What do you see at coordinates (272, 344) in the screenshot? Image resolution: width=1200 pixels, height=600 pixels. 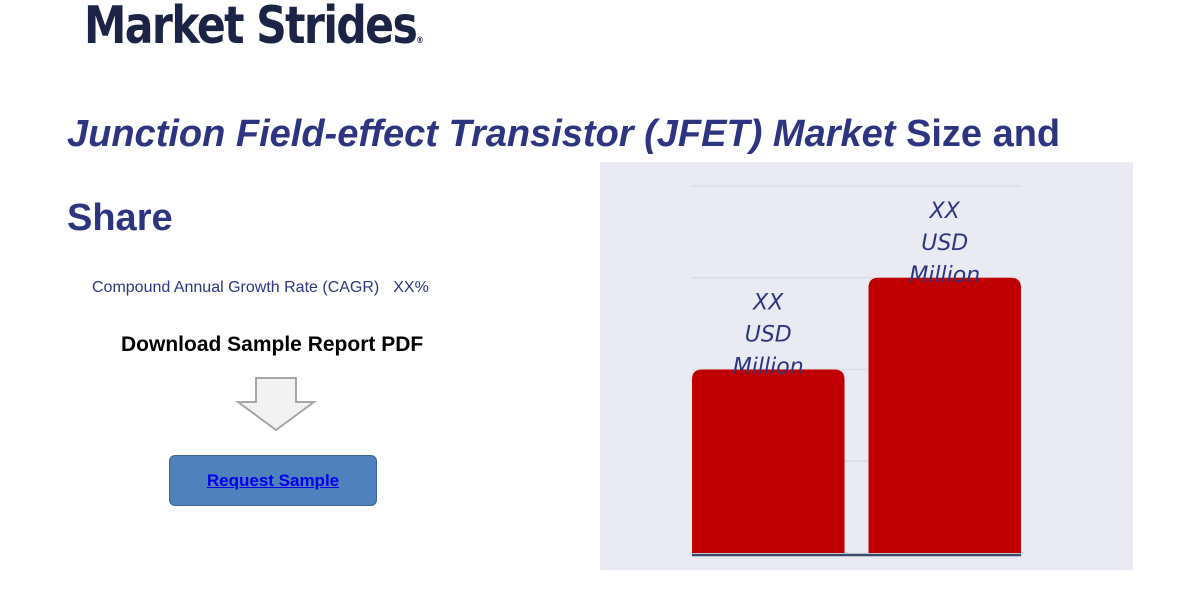 I see `download-heading: Download Sample Report PDF` at bounding box center [272, 344].